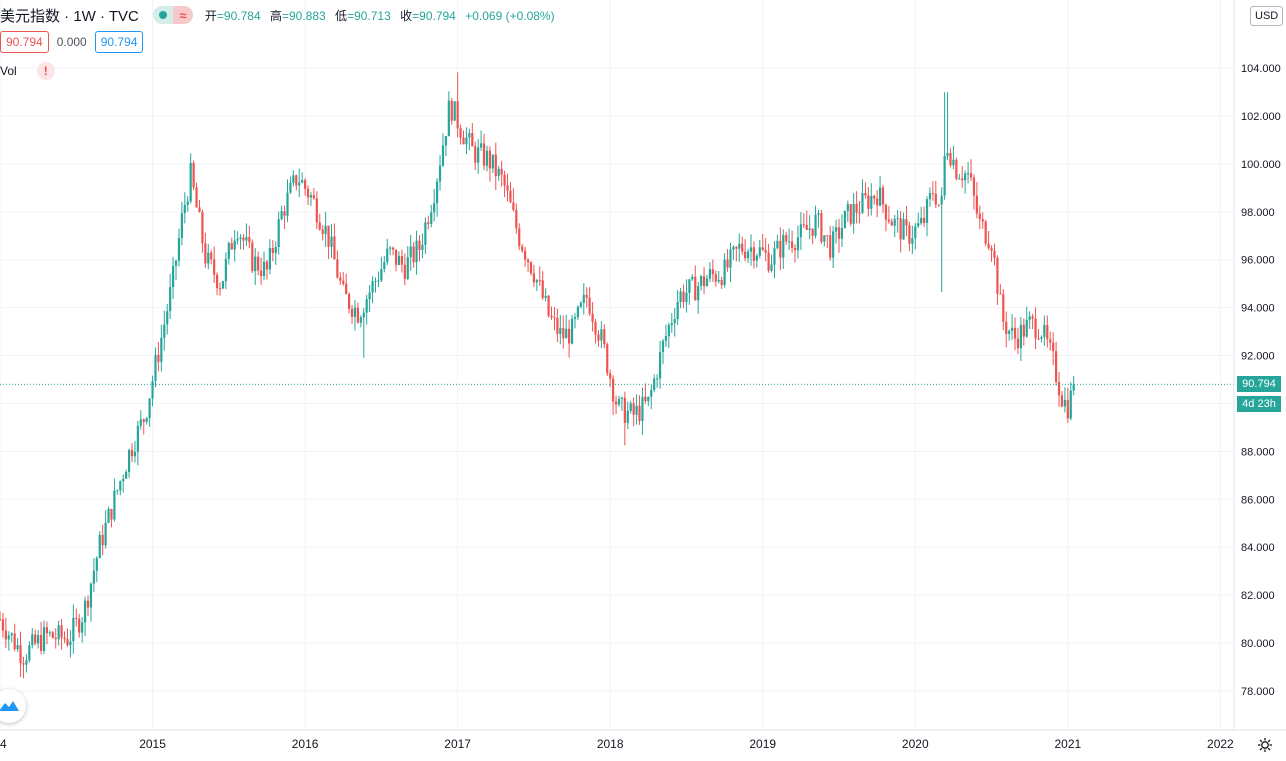  I want to click on market-open-dot-icon, so click(162, 15).